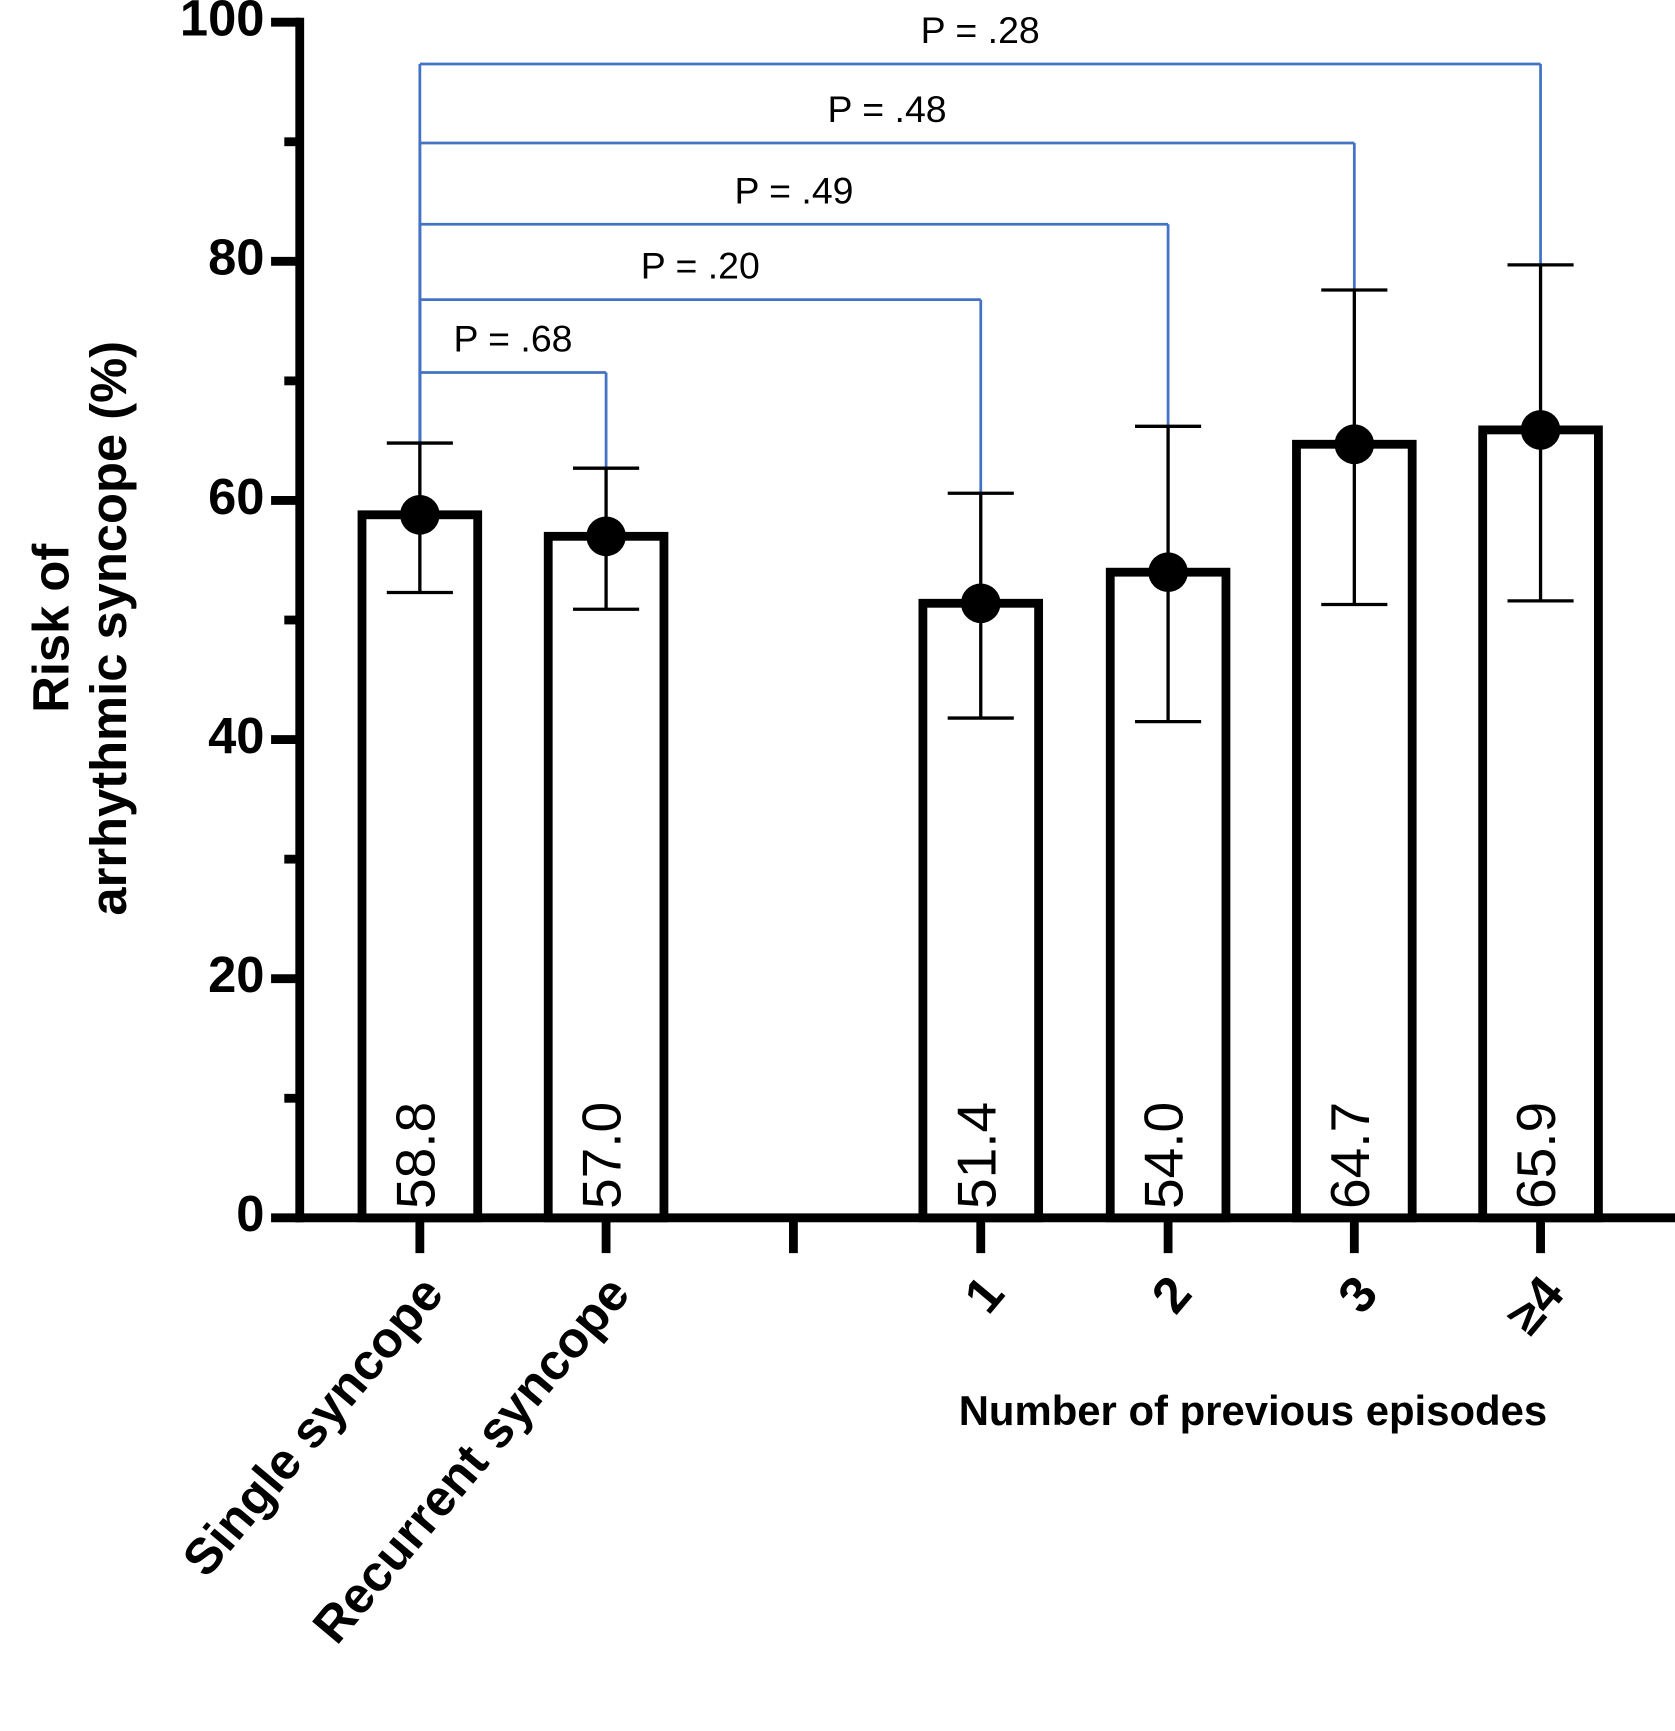 The width and height of the screenshot is (1675, 1731). Describe the element at coordinates (976, 1155) in the screenshot. I see `value-label: 51.4` at that location.